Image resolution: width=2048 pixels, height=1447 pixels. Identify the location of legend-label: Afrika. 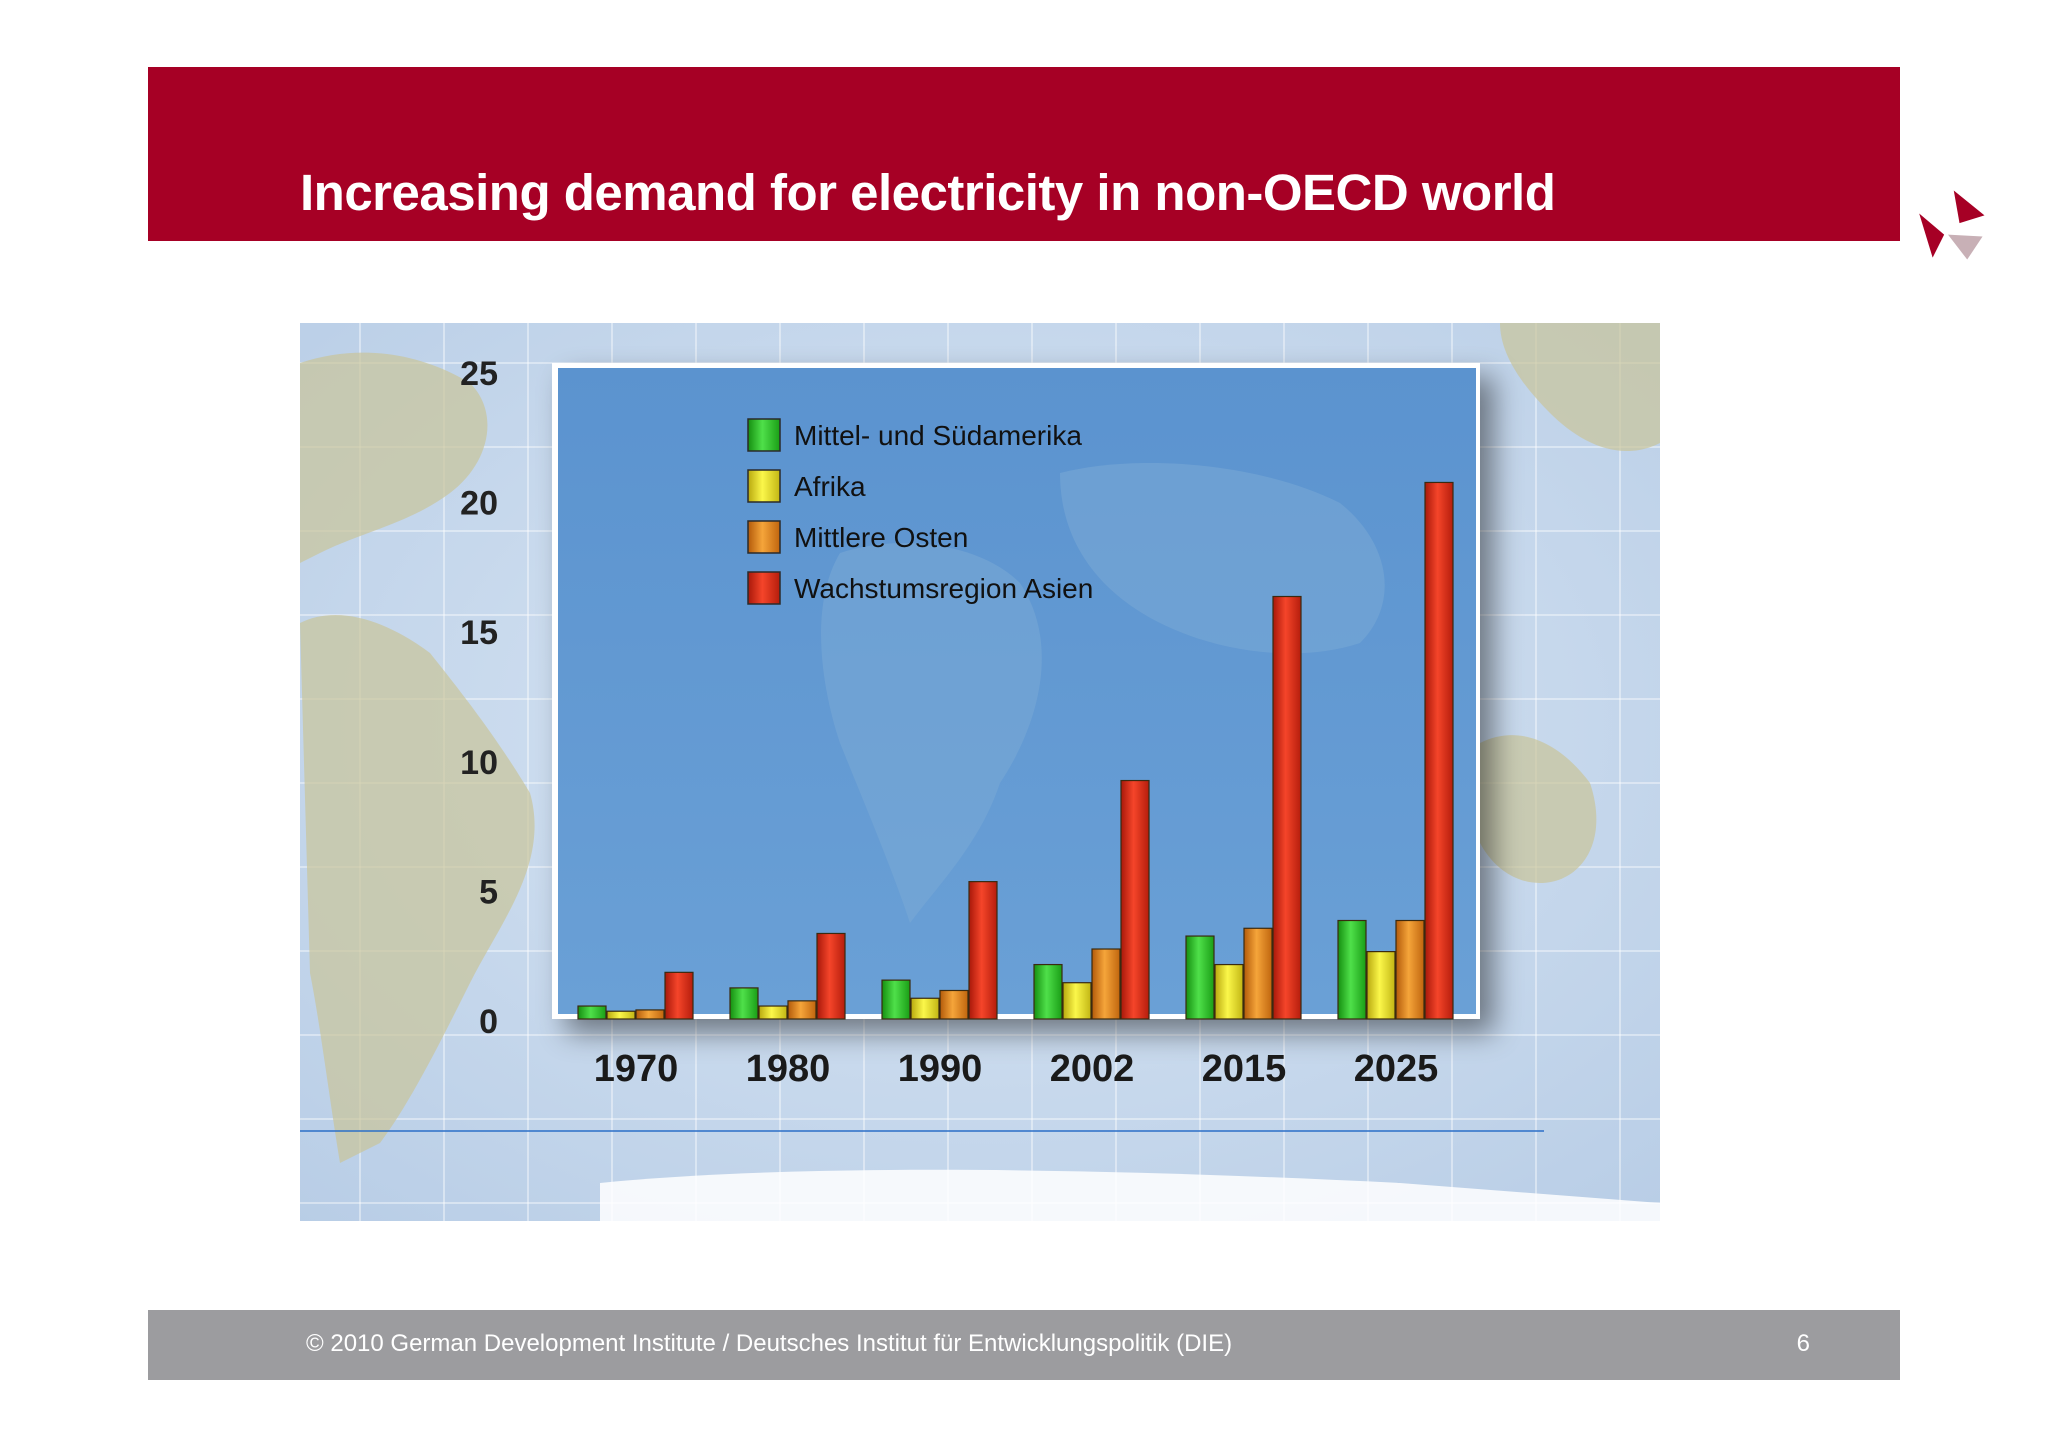
(830, 486).